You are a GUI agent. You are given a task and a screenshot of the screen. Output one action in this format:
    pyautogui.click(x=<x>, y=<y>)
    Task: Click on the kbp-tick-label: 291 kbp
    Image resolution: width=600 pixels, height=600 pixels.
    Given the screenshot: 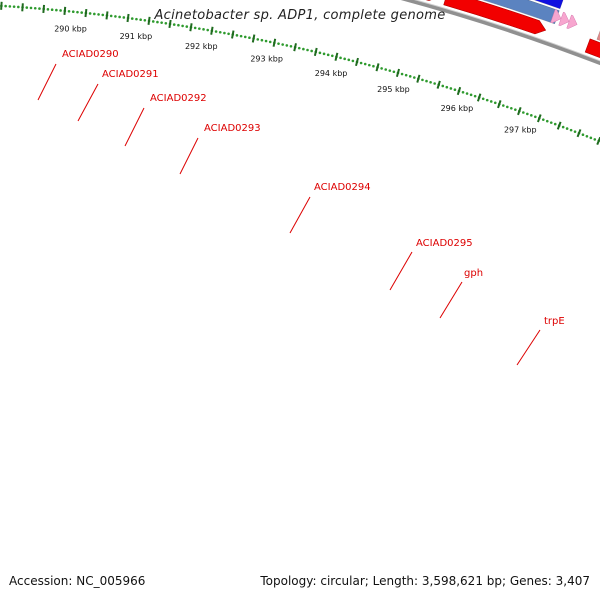 What is the action you would take?
    pyautogui.click(x=136, y=36)
    